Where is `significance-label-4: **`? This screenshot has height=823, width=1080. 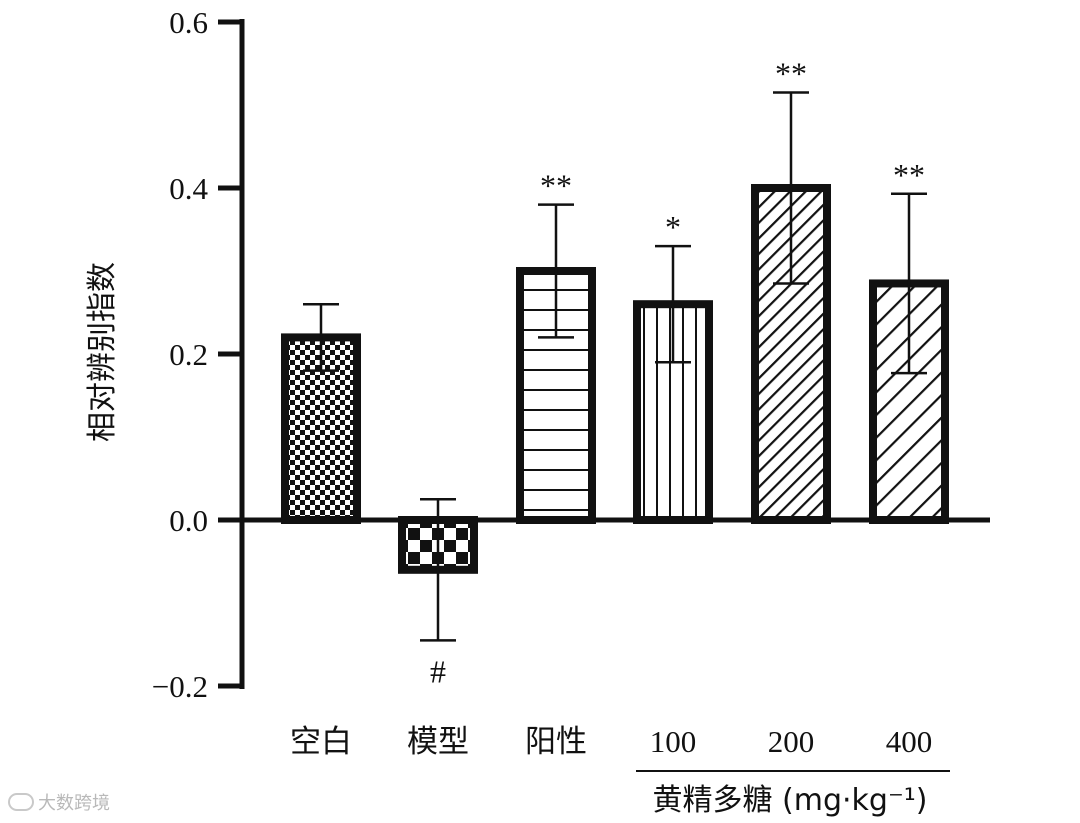
significance-label-4: ** is located at coordinates (791, 74).